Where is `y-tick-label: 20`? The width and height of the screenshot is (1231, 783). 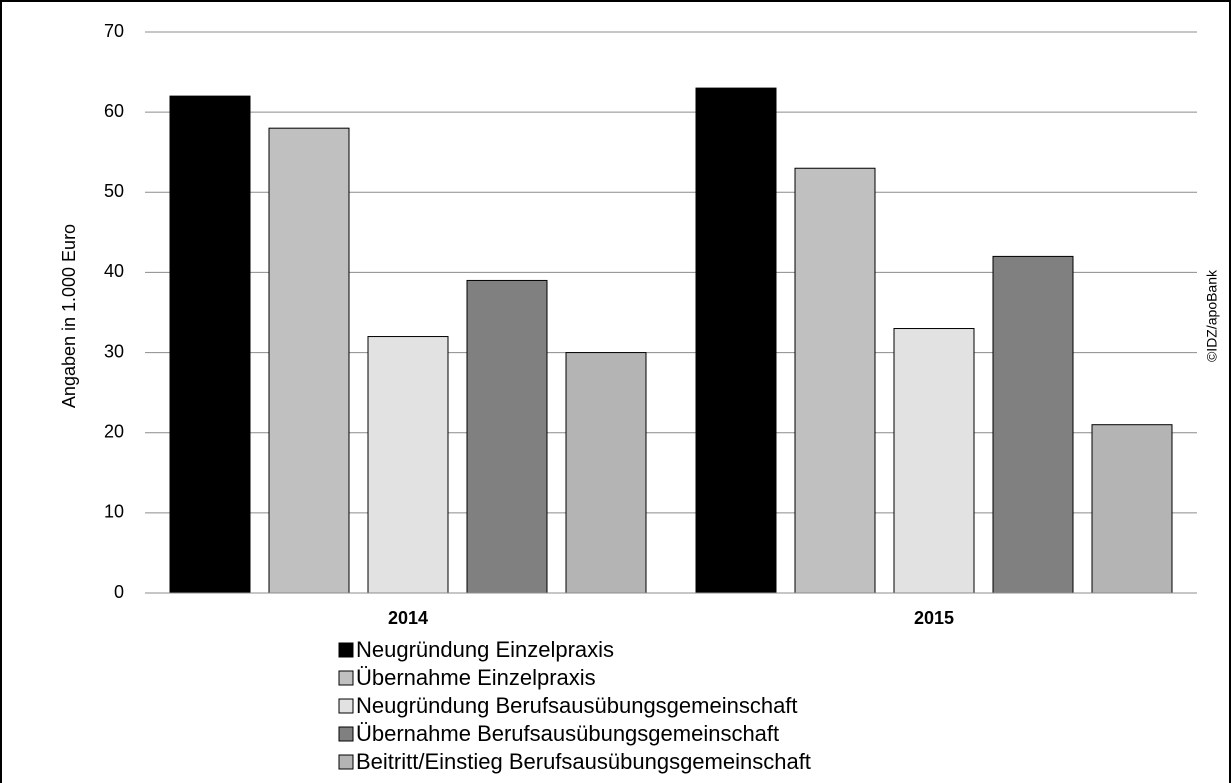
y-tick-label: 20 is located at coordinates (114, 431).